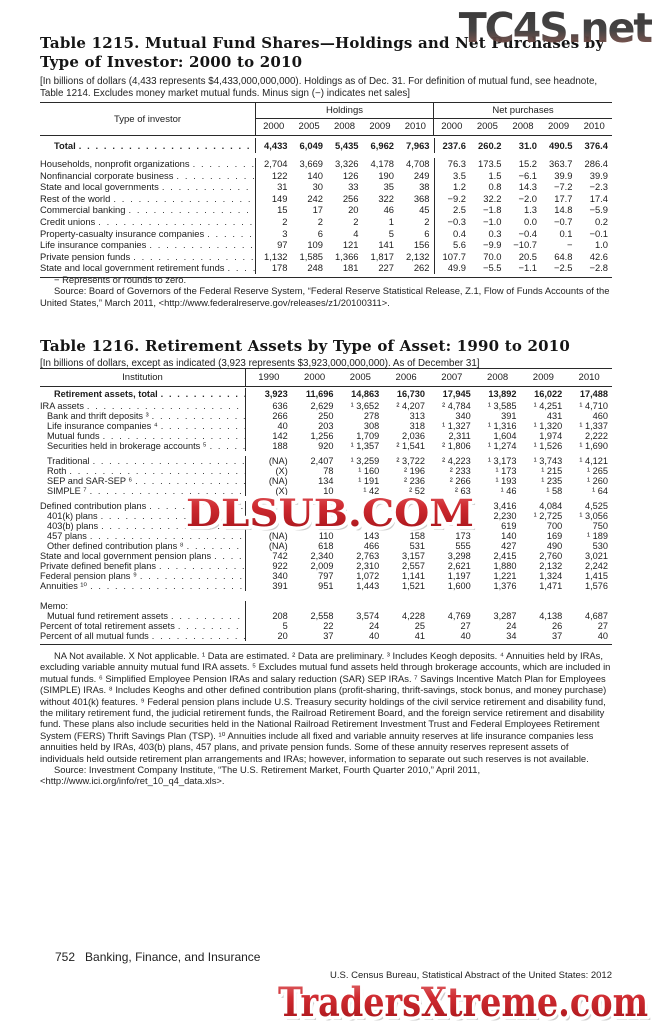 This screenshot has width=652, height=1030. What do you see at coordinates (452, 126) in the screenshot?
I see `year-header: 2000` at bounding box center [452, 126].